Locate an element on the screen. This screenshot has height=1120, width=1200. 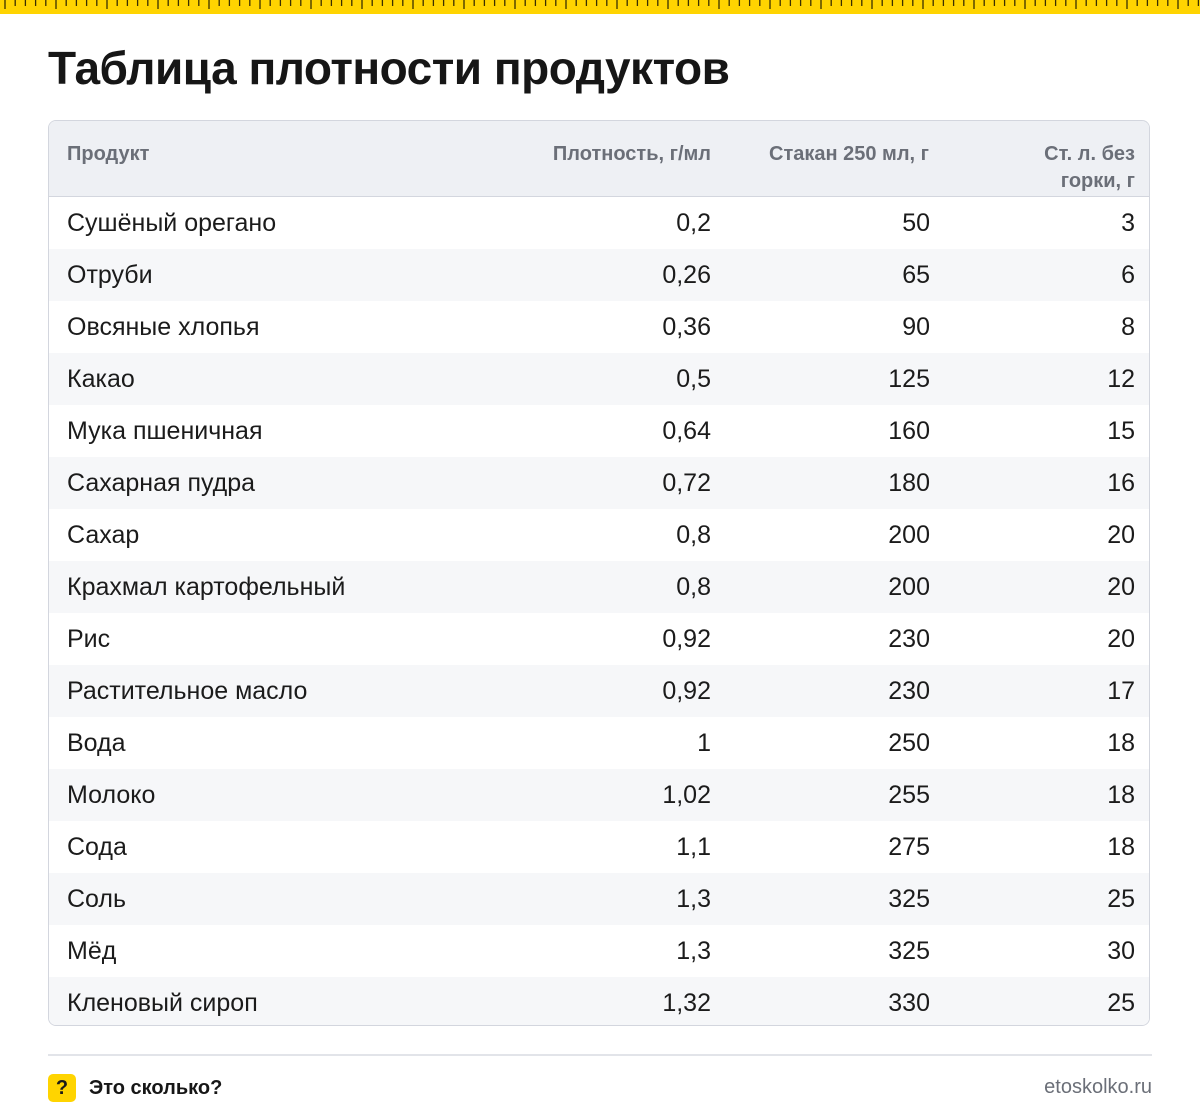
ruler-strip is located at coordinates (600, 7).